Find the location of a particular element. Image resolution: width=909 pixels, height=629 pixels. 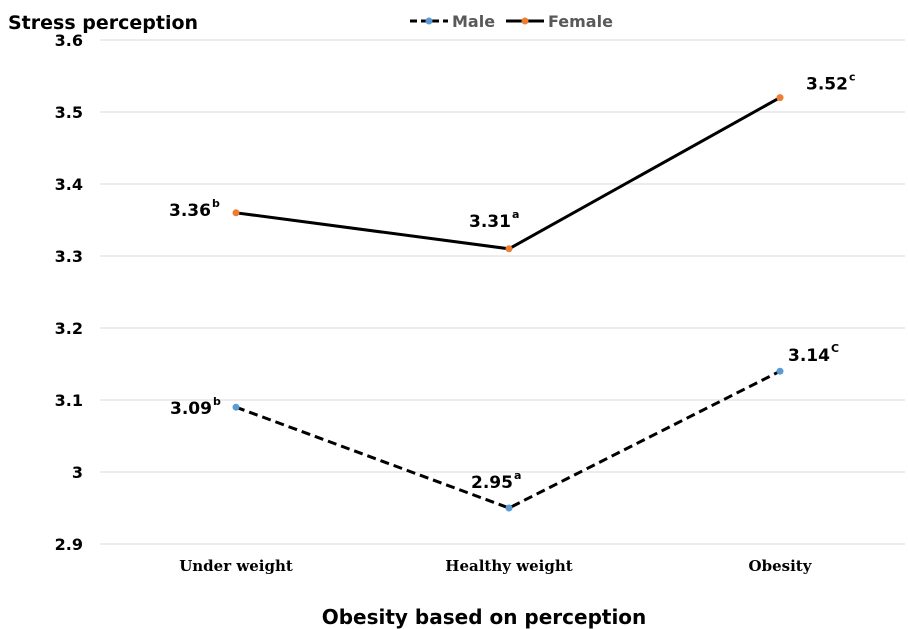

legend-item-male: Male is located at coordinates (452, 21).